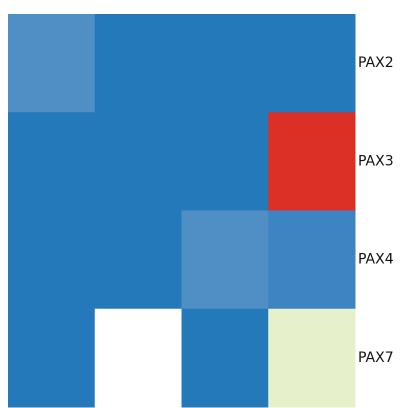 This screenshot has height=408, width=409. What do you see at coordinates (376, 210) in the screenshot?
I see `row-labels: PAX2 PAX3 PAX4 PAX7` at bounding box center [376, 210].